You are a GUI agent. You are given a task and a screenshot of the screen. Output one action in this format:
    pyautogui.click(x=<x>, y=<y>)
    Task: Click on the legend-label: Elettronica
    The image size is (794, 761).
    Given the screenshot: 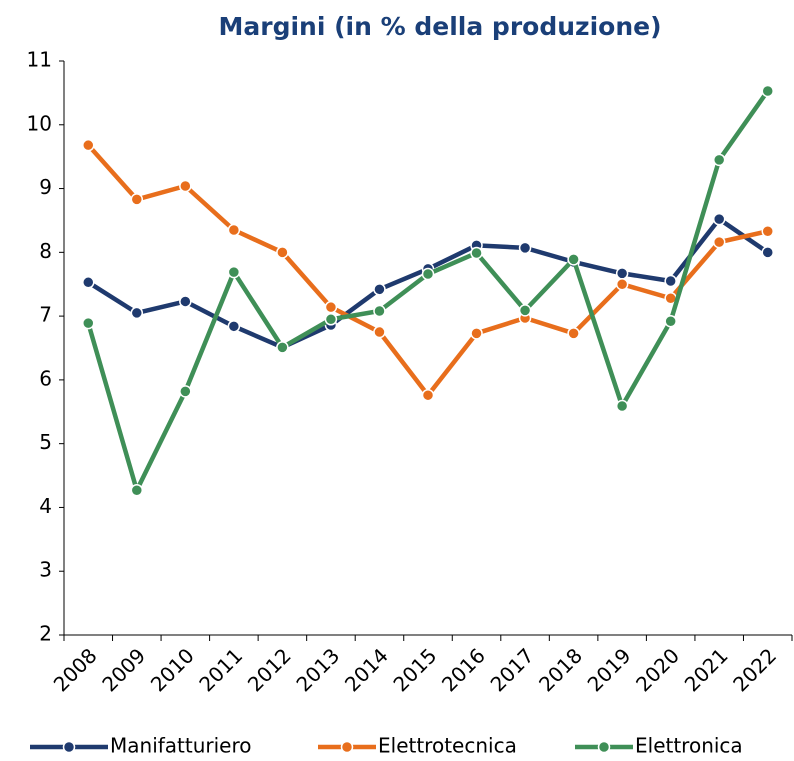 What is the action you would take?
    pyautogui.click(x=689, y=746)
    